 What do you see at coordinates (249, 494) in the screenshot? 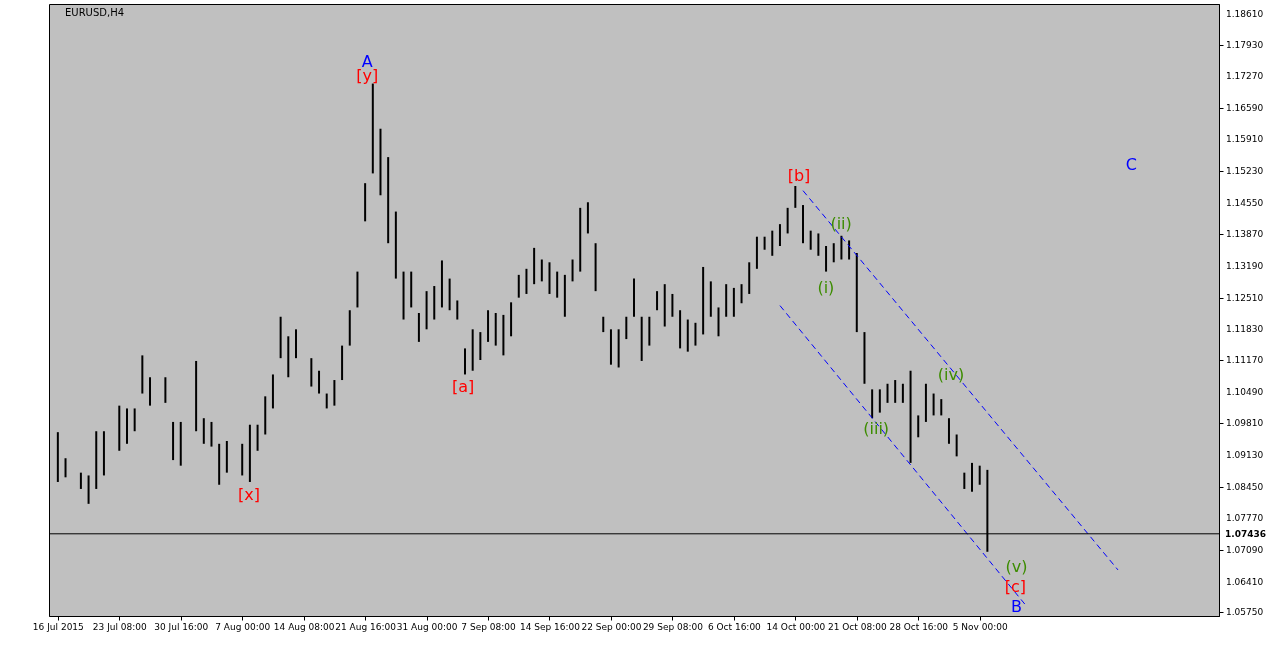
I see `annotation: [x]` at bounding box center [249, 494].